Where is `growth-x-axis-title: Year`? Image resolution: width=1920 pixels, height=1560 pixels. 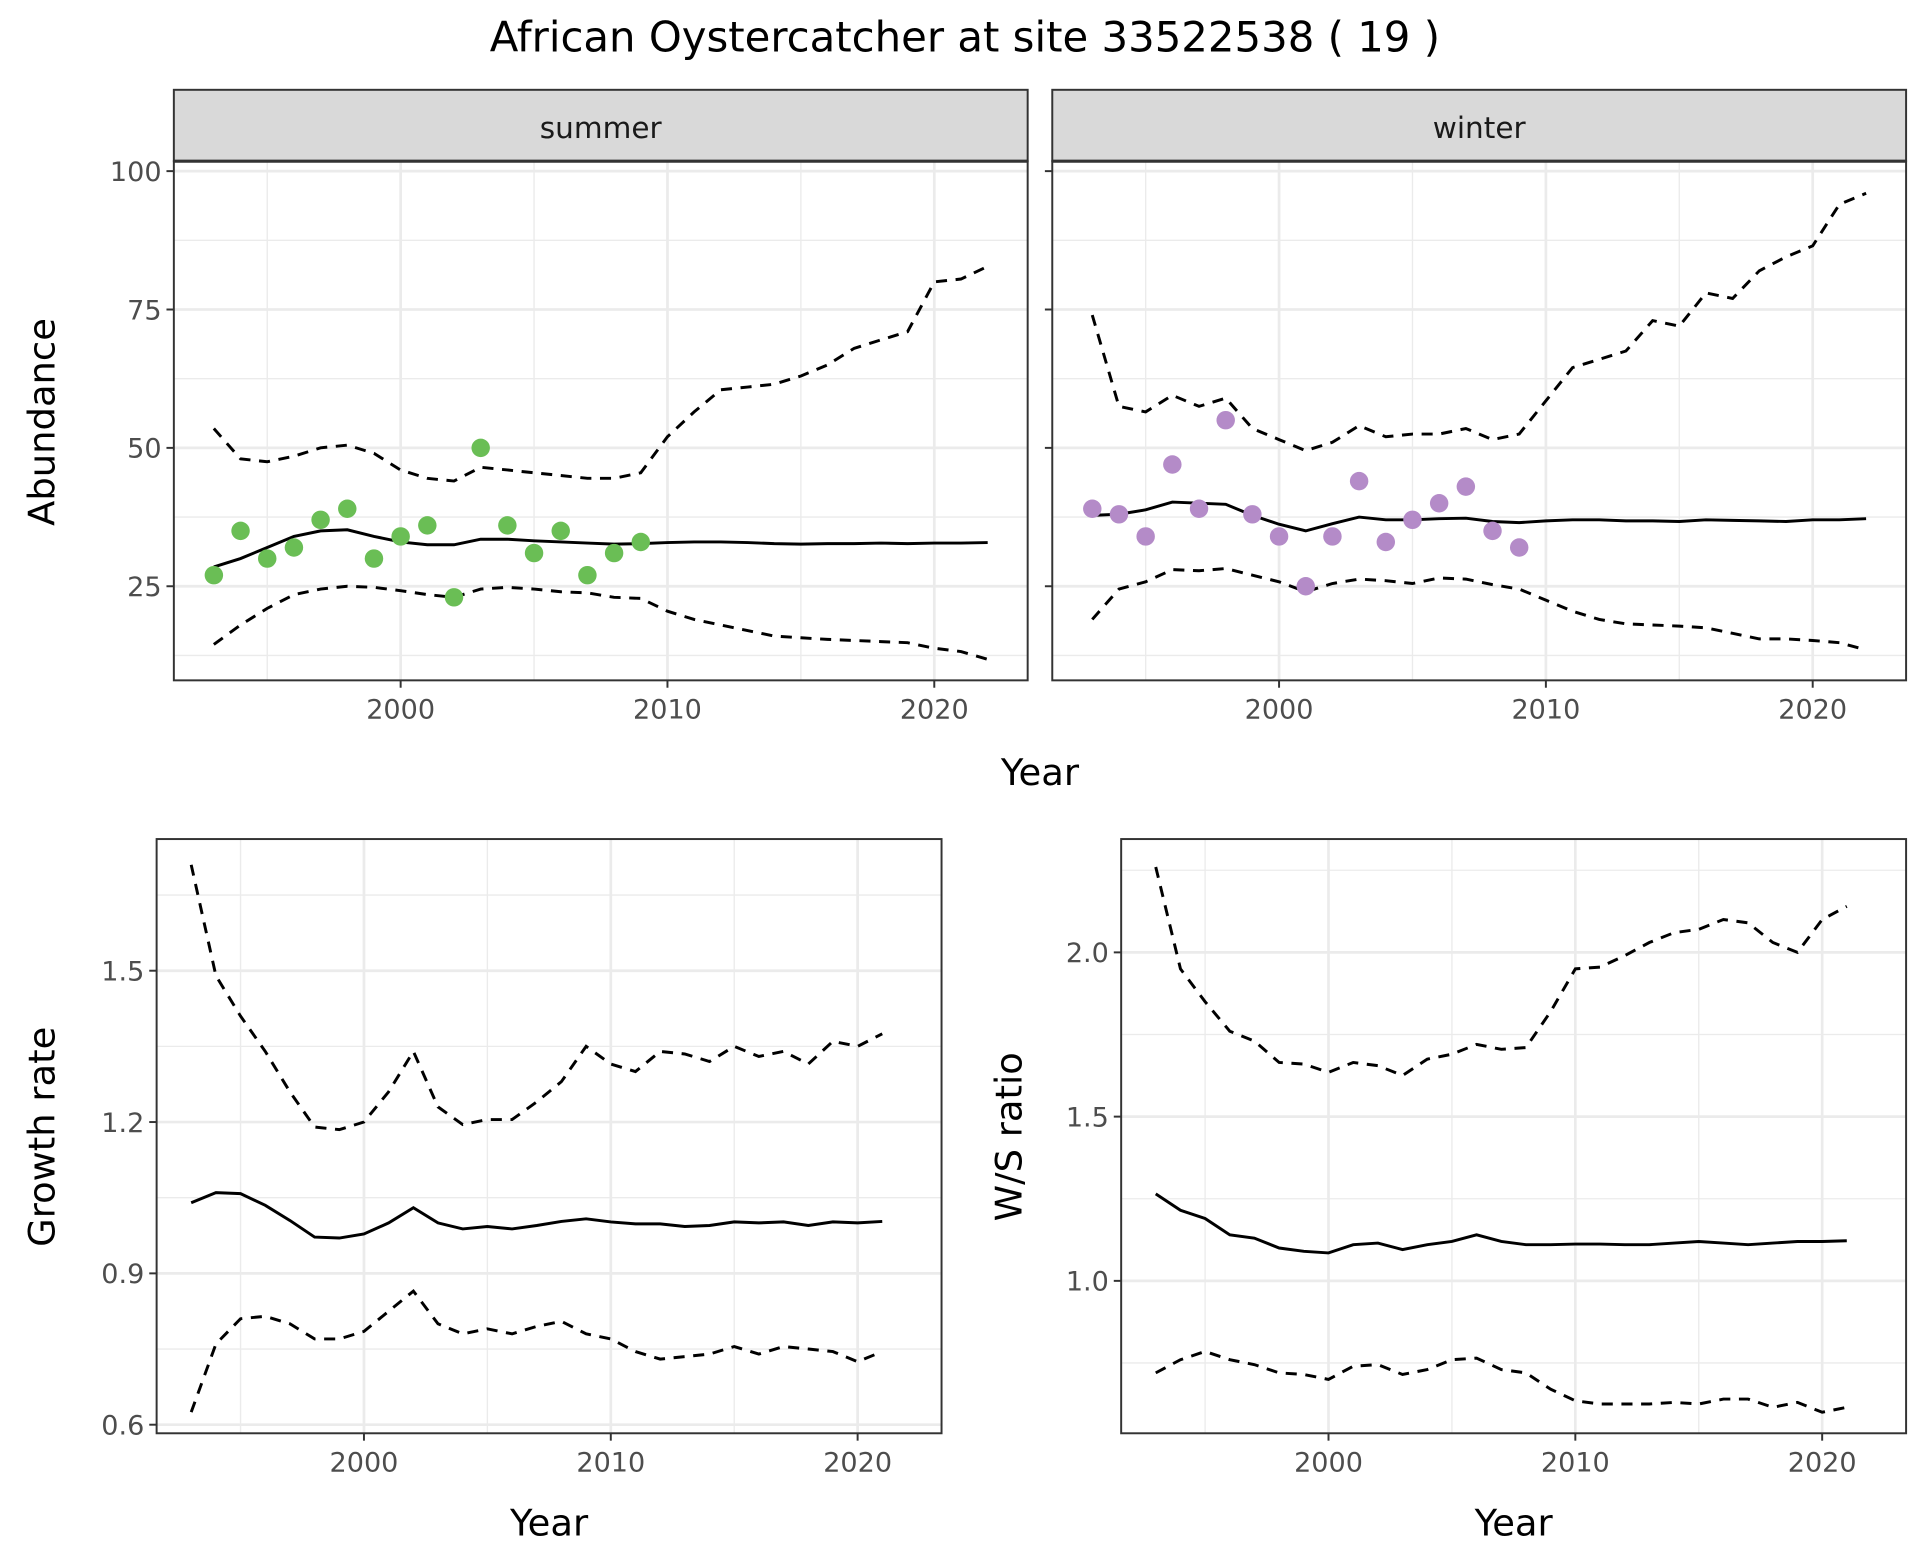 growth-x-axis-title: Year is located at coordinates (549, 1522).